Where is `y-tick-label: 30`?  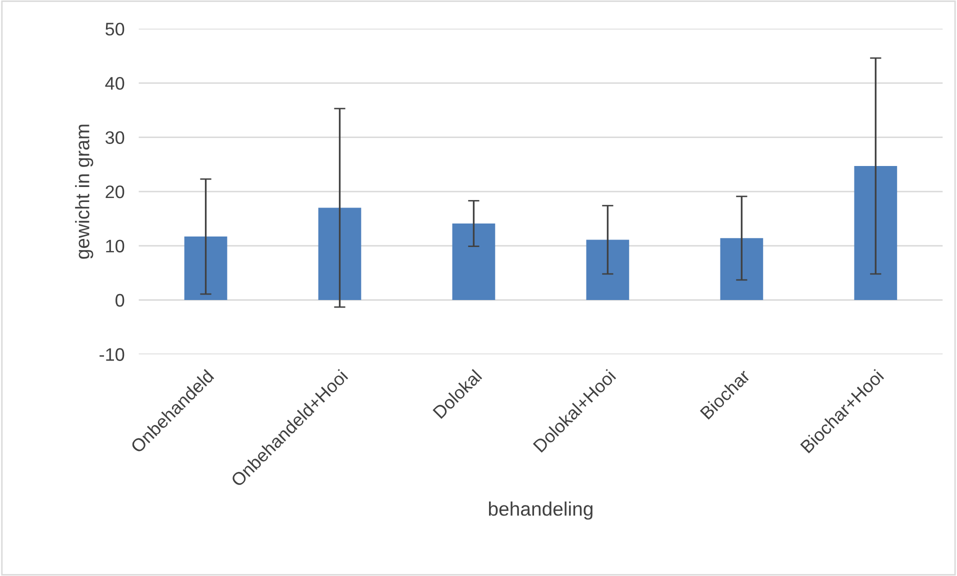 y-tick-label: 30 is located at coordinates (114, 137).